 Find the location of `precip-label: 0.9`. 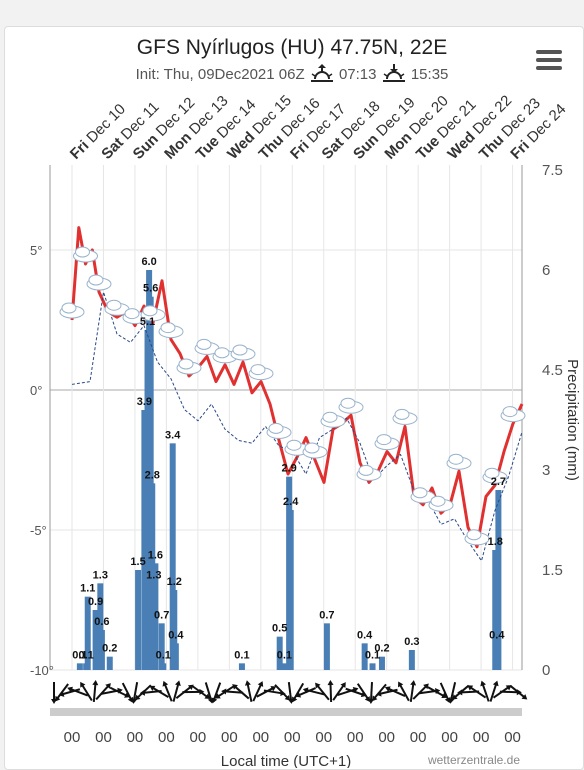

precip-label: 0.9 is located at coordinates (95, 602).